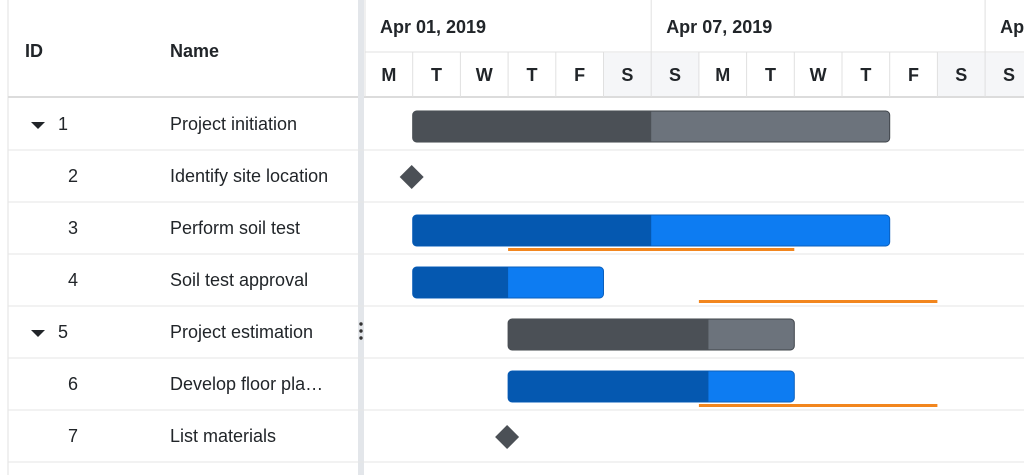 This screenshot has height=475, width=1024. What do you see at coordinates (249, 176) in the screenshot?
I see `task-name: Identify site location` at bounding box center [249, 176].